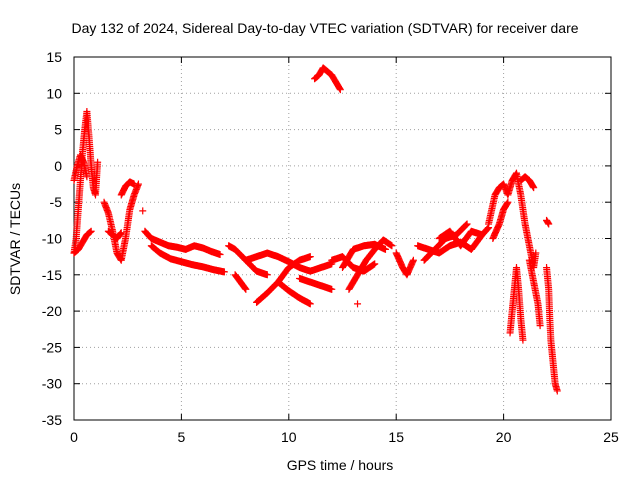 This screenshot has height=480, width=640. I want to click on y-tick-label: 15, so click(54, 57).